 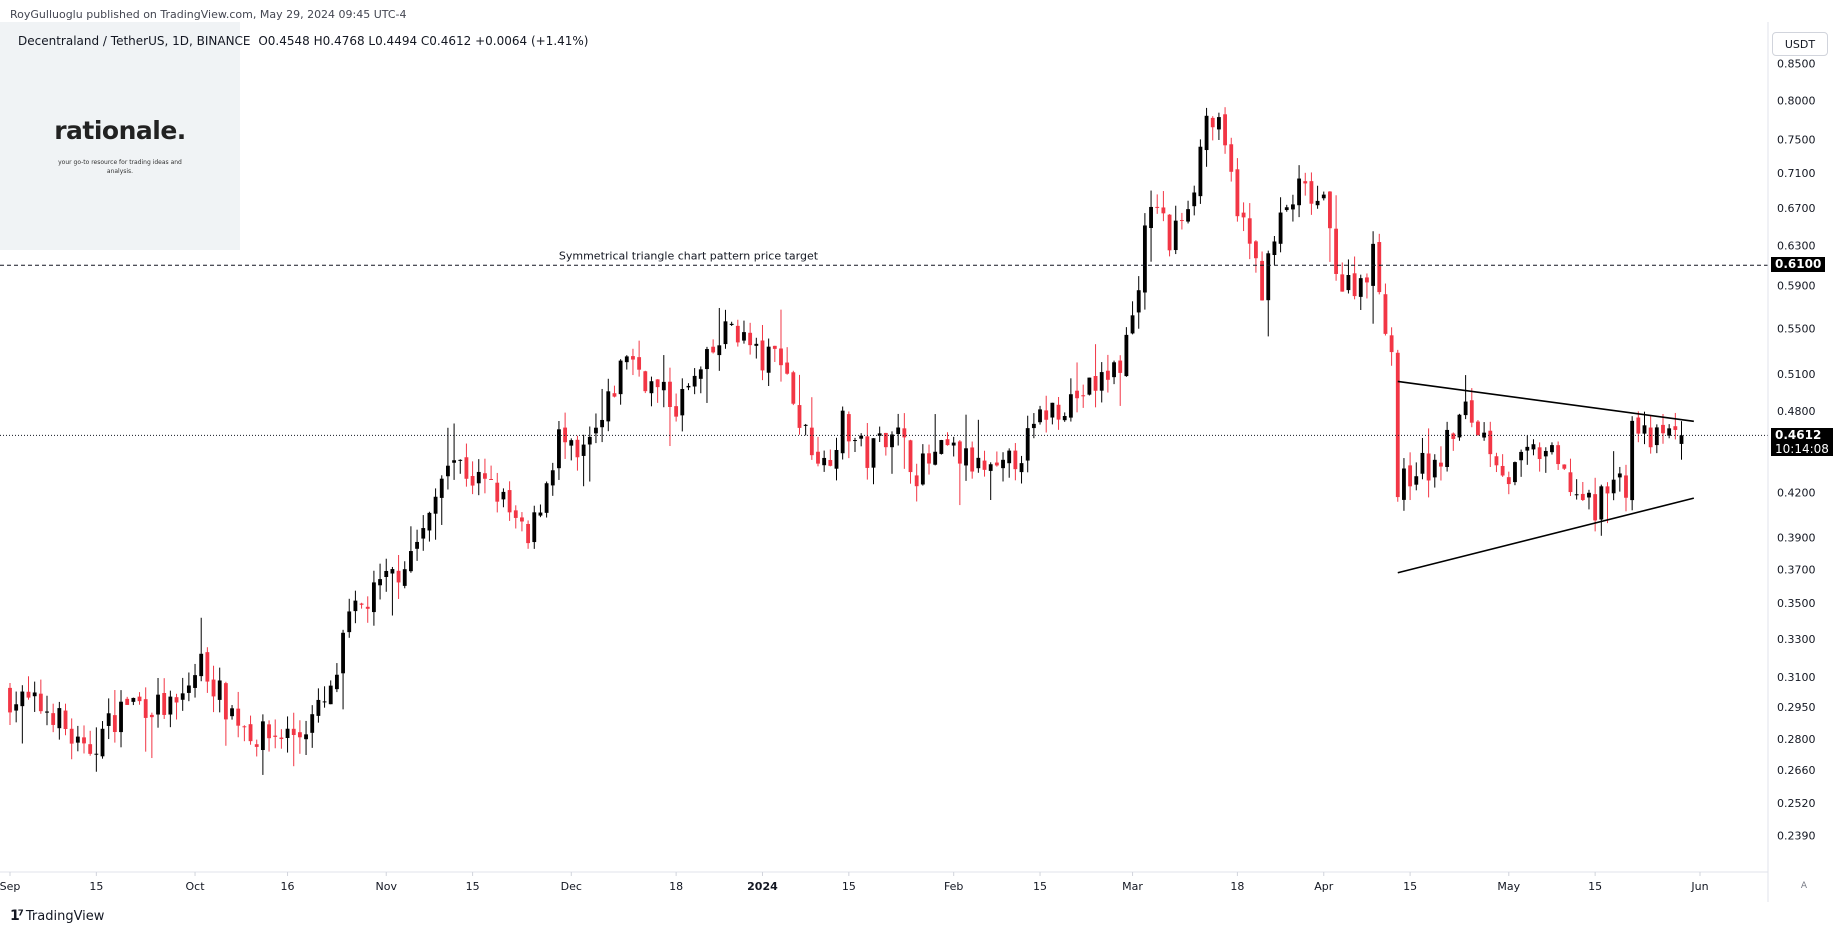 I want to click on time-tick-label: Sep, so click(x=10, y=886).